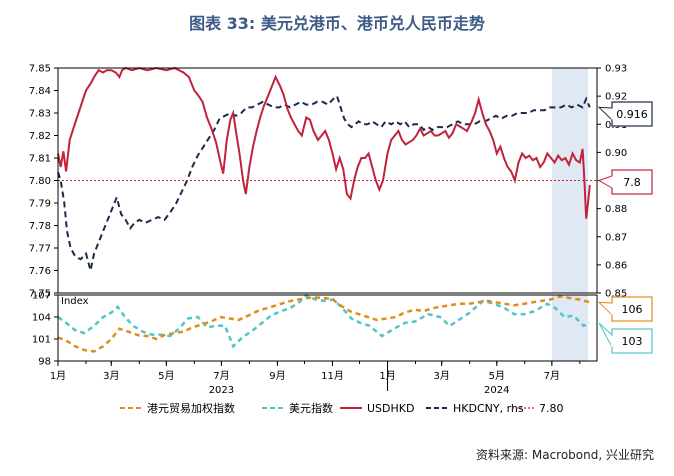 Image resolution: width=674 pixels, height=476 pixels. Describe the element at coordinates (390, 408) in the screenshot. I see `legend-label: USDHKD` at that location.